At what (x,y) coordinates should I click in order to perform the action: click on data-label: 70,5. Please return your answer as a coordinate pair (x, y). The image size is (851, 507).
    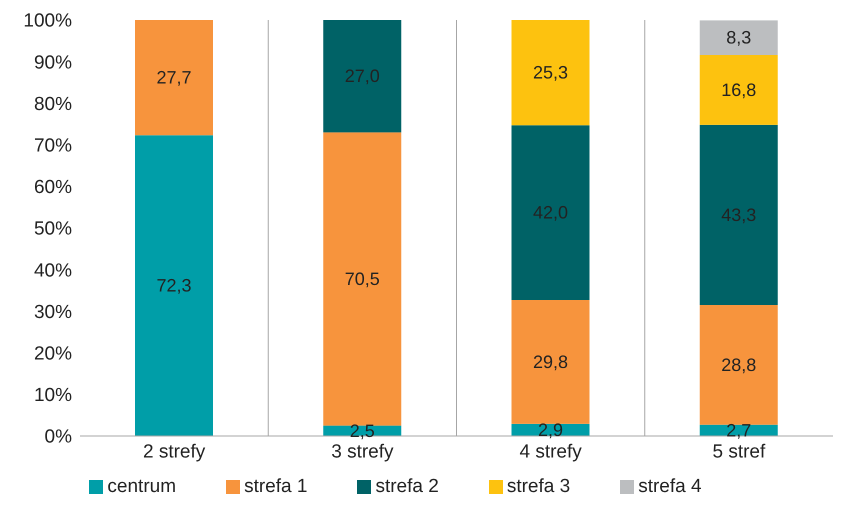
    Looking at the image, I should click on (362, 278).